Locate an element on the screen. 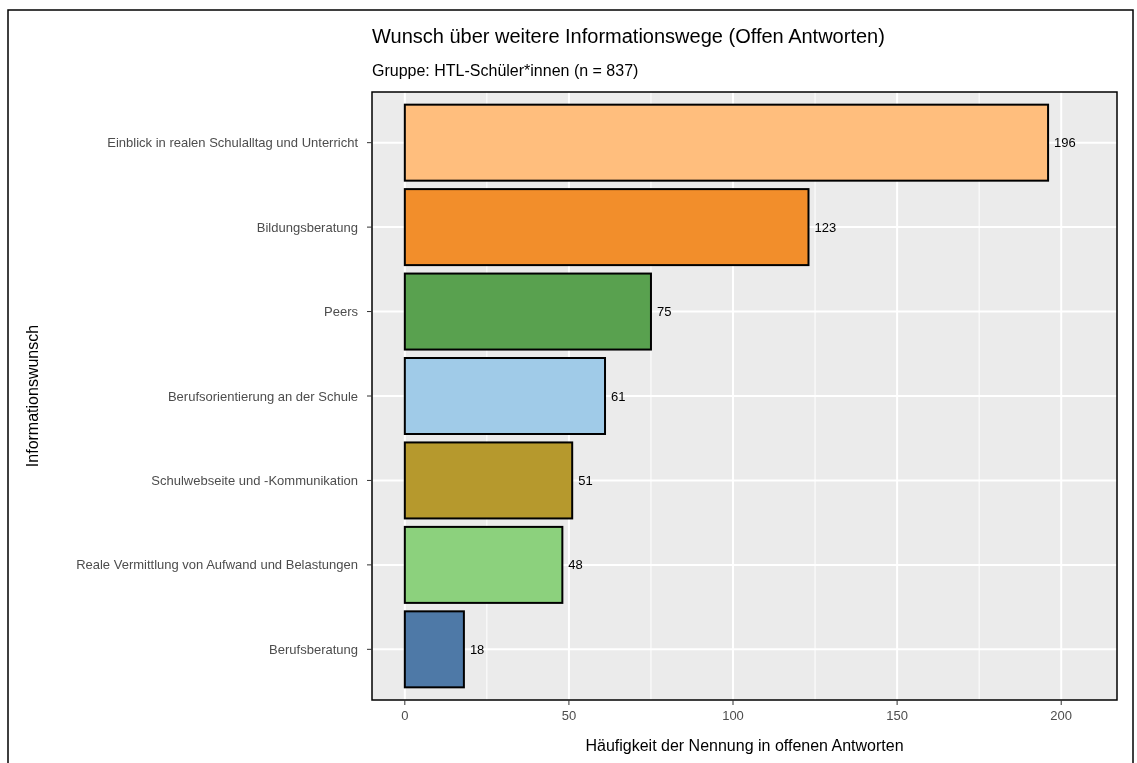 This screenshot has width=1137, height=763. data-label: 61 is located at coordinates (618, 396).